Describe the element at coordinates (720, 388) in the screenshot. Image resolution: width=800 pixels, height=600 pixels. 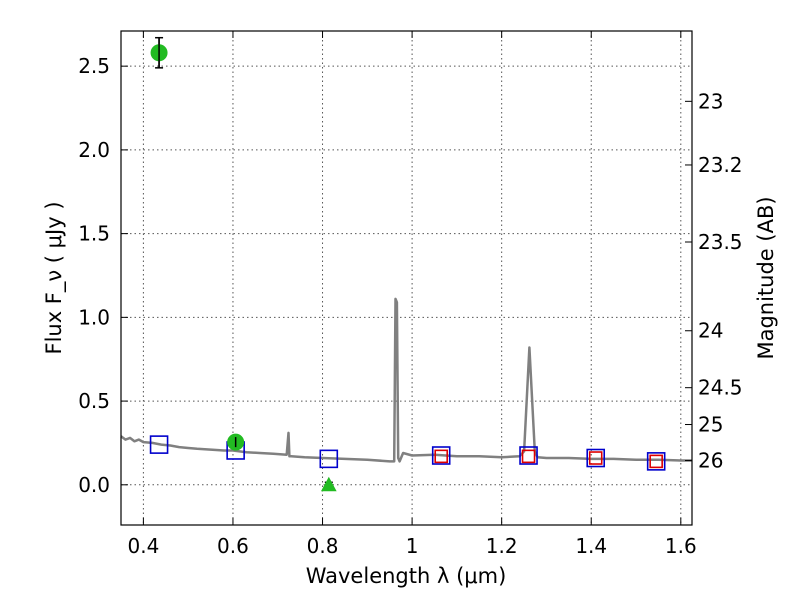
I see `mag-tick-label: 24.5` at that location.